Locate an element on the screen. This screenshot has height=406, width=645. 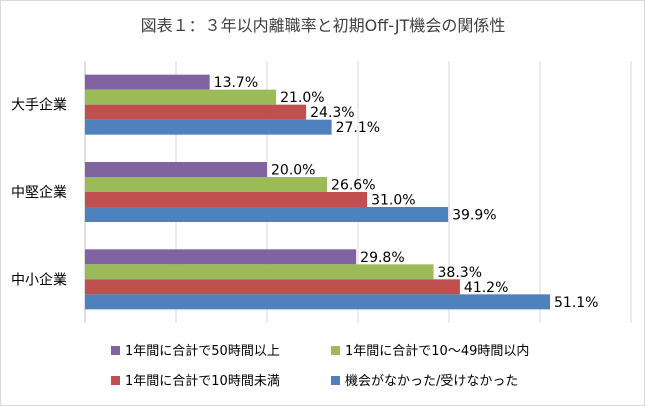
category-label: 大手企業 is located at coordinates (39, 105).